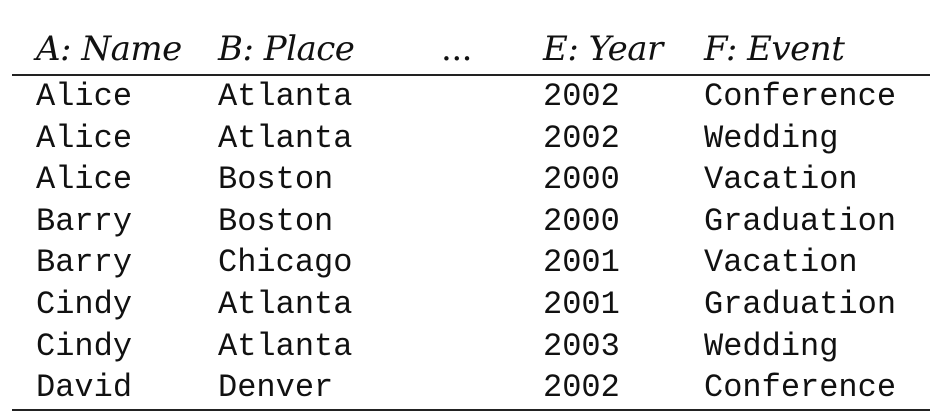 The image size is (936, 418). Describe the element at coordinates (294, 389) in the screenshot. I see `cell-place: Denver` at that location.